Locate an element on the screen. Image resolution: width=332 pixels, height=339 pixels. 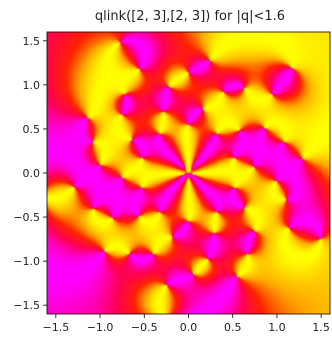
x-tick-label: −1.5 is located at coordinates (55, 327).